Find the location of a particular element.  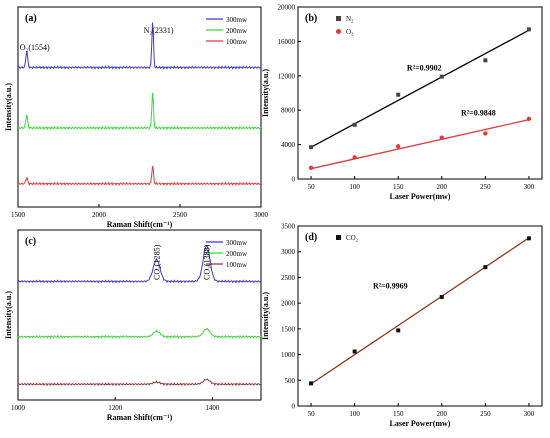

r2-label-o2: R²=0.9848 is located at coordinates (478, 112).